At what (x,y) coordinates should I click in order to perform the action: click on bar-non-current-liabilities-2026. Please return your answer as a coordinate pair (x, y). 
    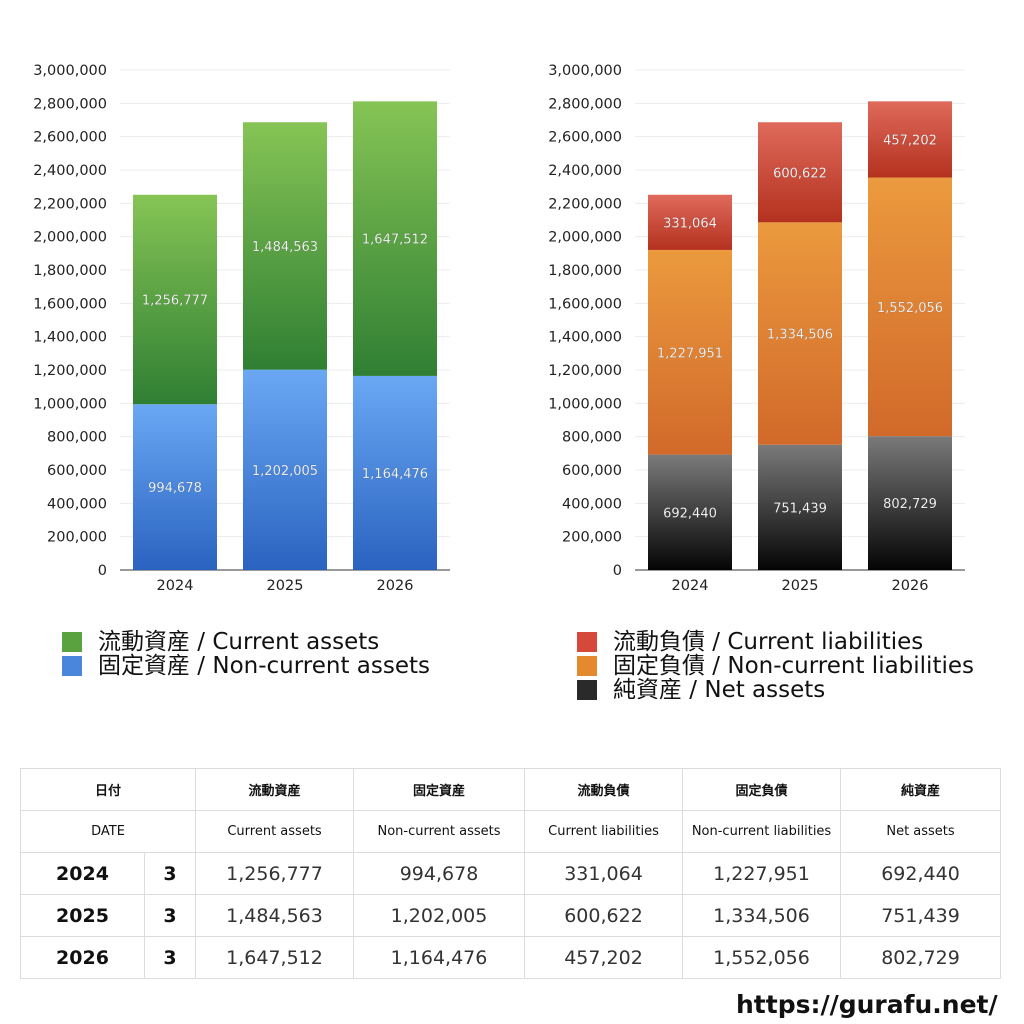
    Looking at the image, I should click on (910, 307).